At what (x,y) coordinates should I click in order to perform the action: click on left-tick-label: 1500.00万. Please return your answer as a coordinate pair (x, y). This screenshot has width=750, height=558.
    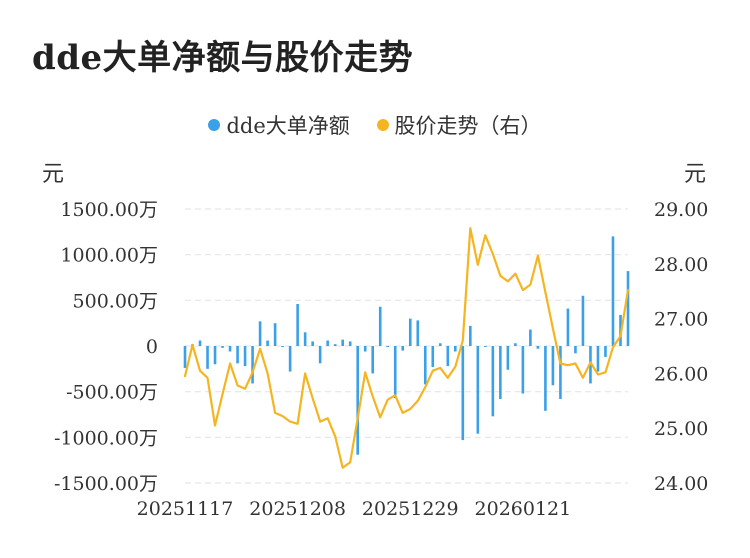
    Looking at the image, I should click on (109, 210).